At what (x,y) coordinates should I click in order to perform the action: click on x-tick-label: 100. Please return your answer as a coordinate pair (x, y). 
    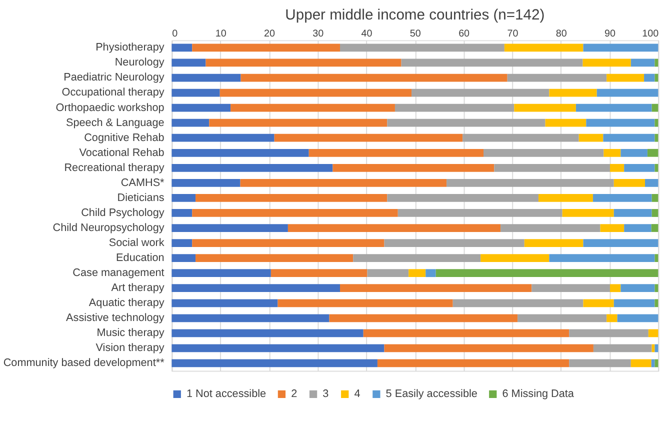
    Looking at the image, I should click on (651, 34).